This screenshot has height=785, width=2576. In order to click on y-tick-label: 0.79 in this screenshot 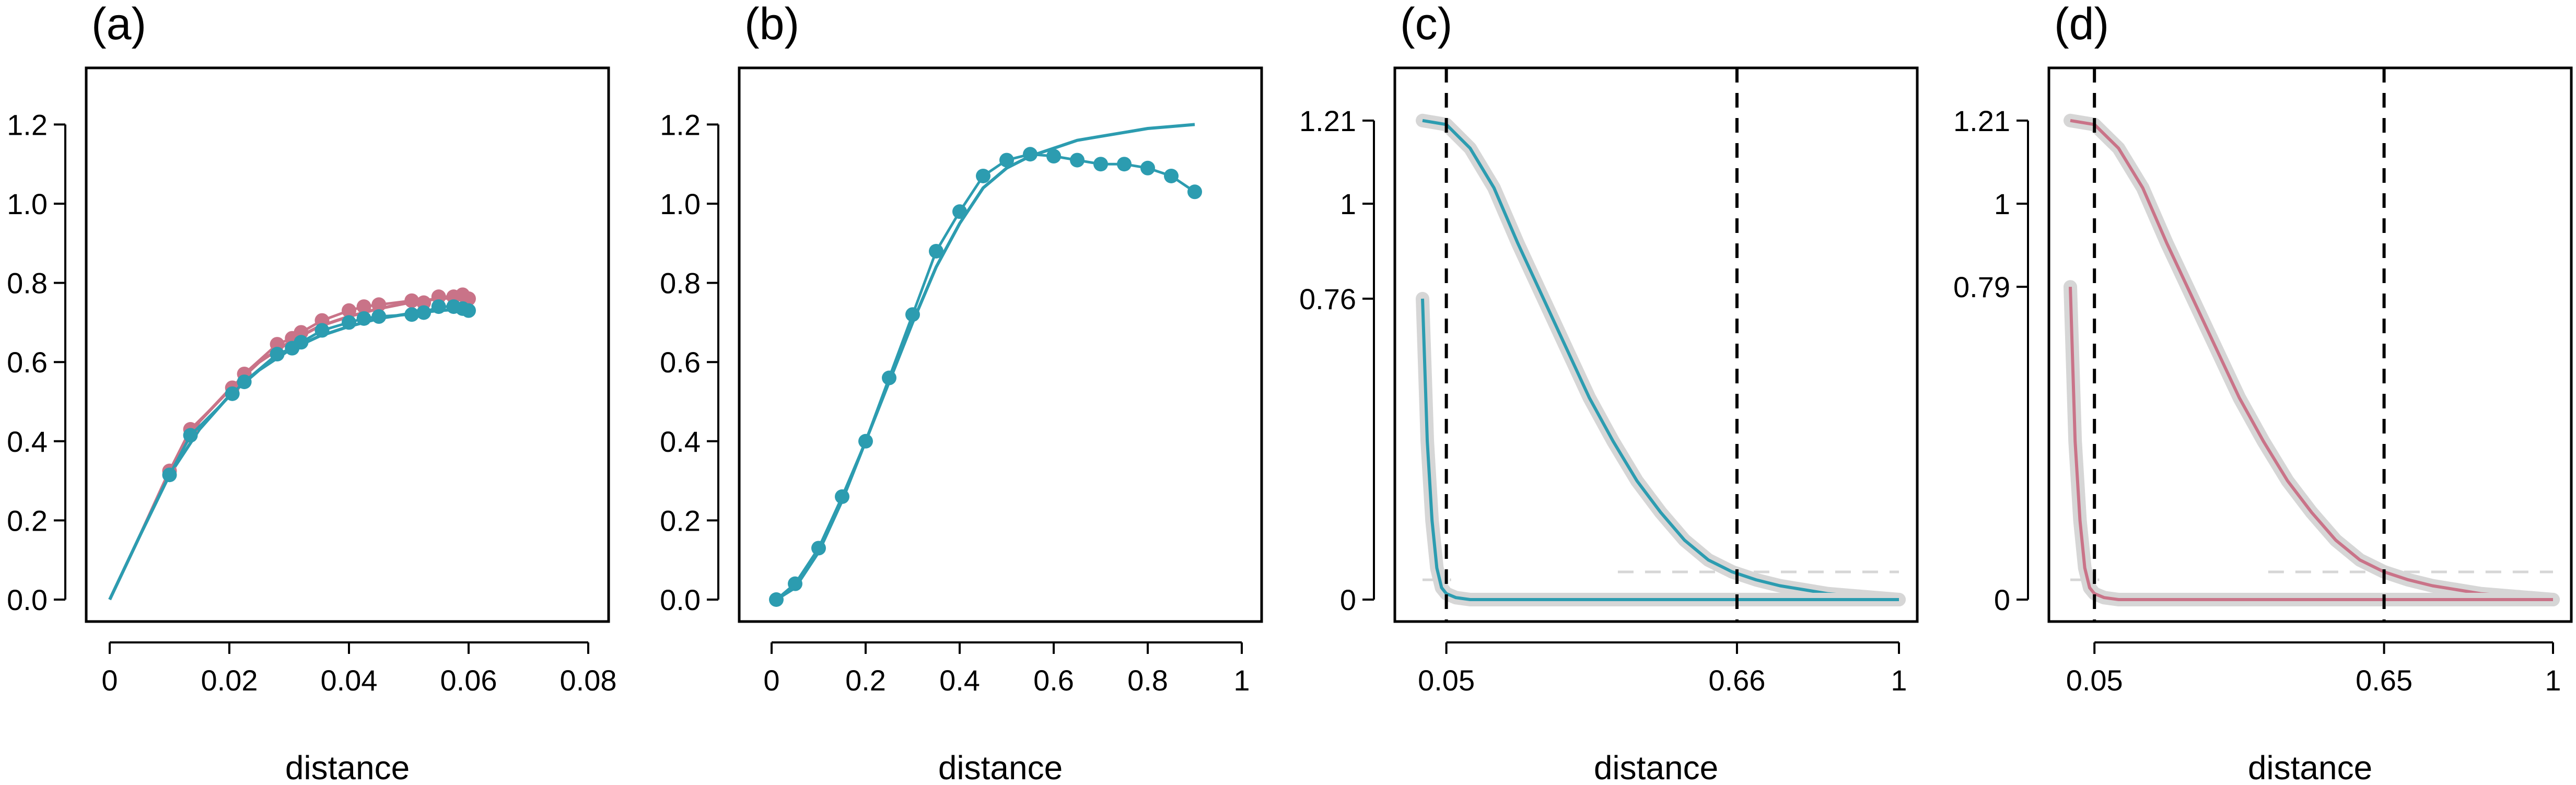, I will do `click(1981, 287)`.